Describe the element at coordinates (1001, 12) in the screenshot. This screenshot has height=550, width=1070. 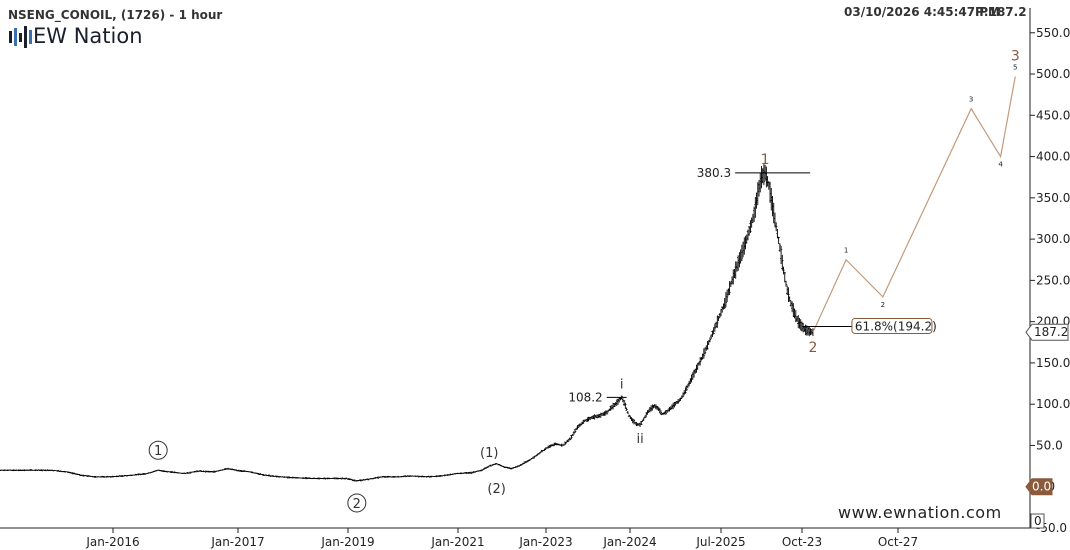
I see `chart-price-tag: P:187.2` at that location.